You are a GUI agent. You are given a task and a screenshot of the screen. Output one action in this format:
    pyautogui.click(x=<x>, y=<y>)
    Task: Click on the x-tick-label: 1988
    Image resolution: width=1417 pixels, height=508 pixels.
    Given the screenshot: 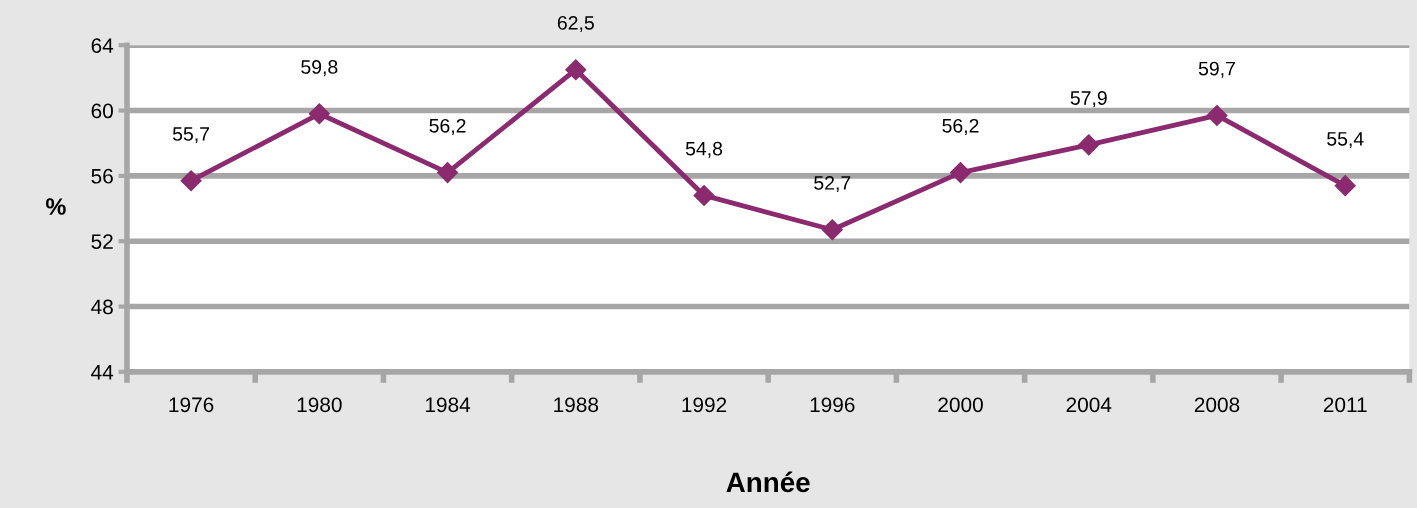 What is the action you would take?
    pyautogui.click(x=576, y=405)
    